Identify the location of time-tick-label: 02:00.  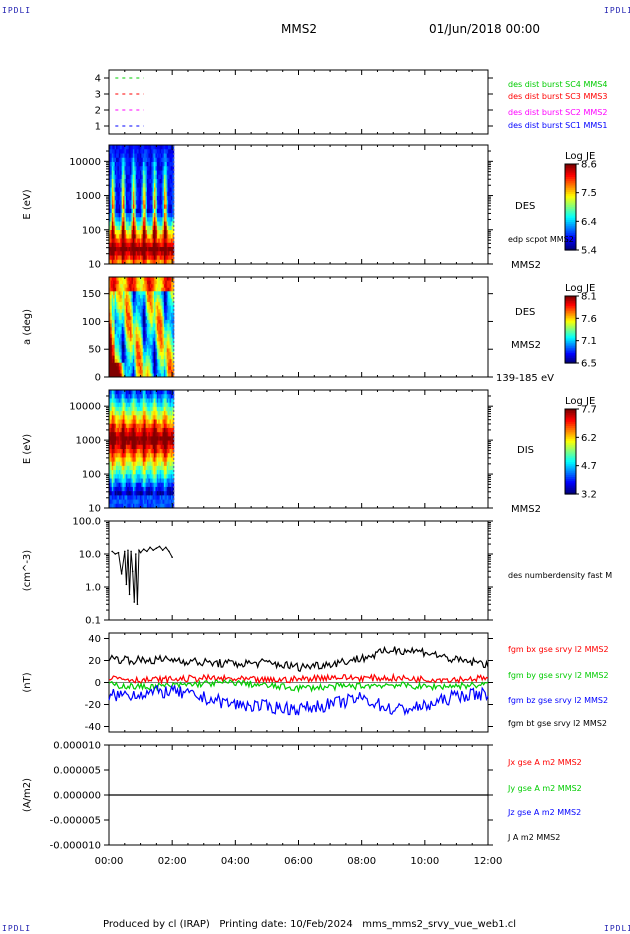
(172, 861).